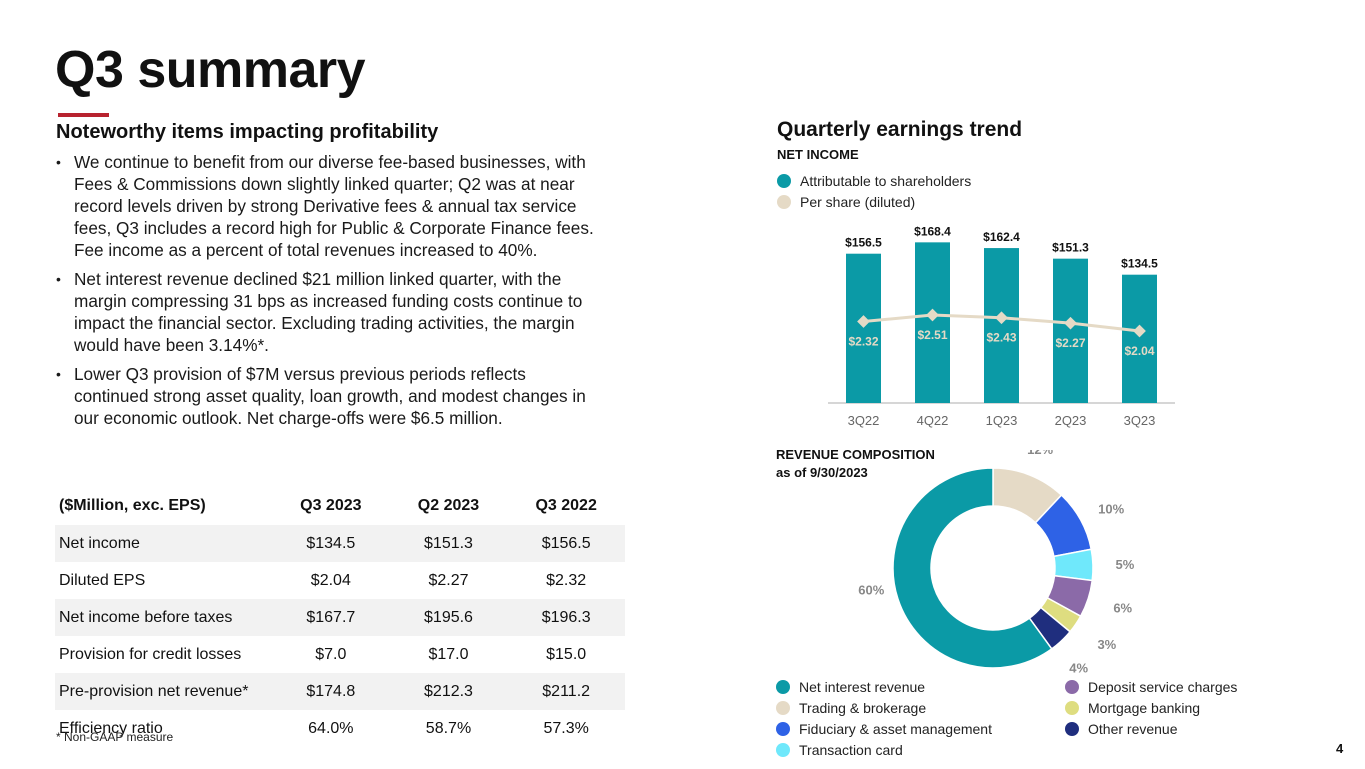 The image size is (1365, 769). I want to click on table-cell: $211.2, so click(566, 691).